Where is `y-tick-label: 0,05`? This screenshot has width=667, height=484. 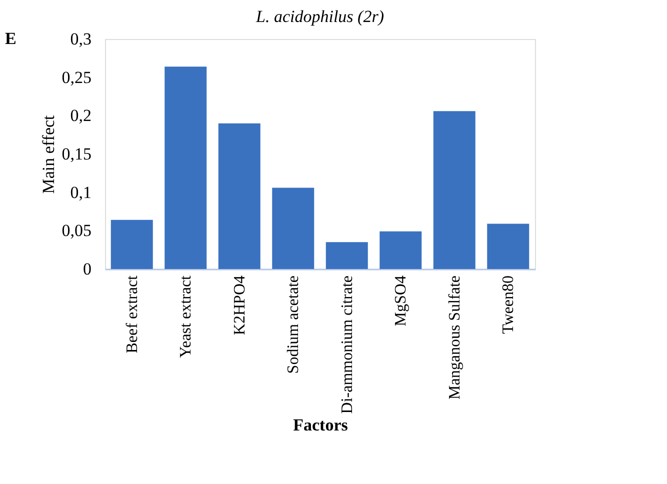
y-tick-label: 0,05 is located at coordinates (77, 230).